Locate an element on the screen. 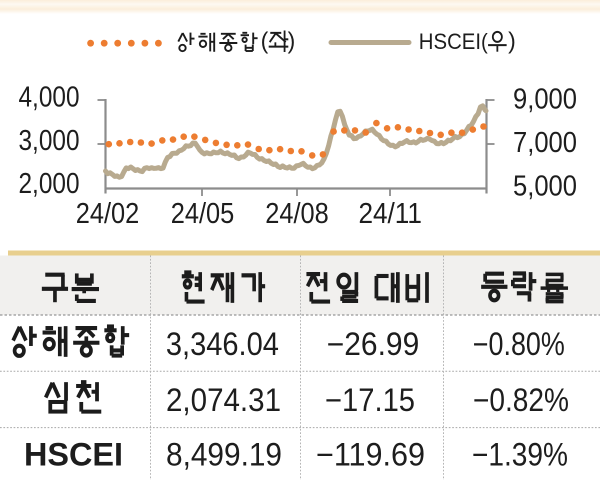 The image size is (600, 480). svg-text: −0.82% is located at coordinates (521, 400).